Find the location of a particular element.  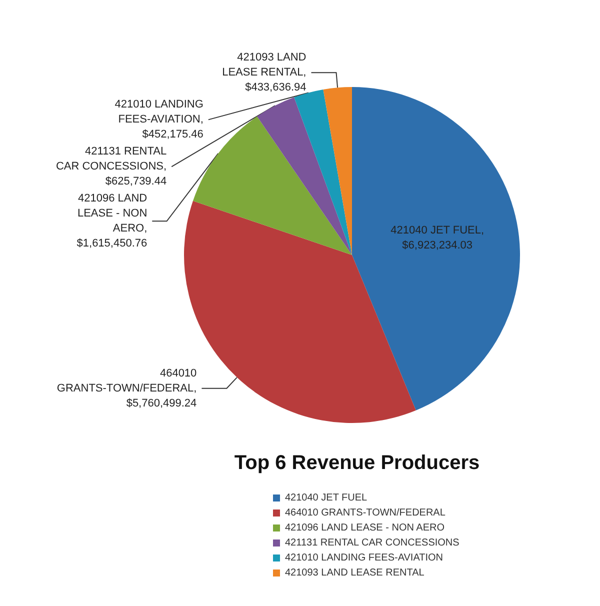

legend-label: 464010 GRANTS-TOWN/FEDERAL is located at coordinates (365, 513).